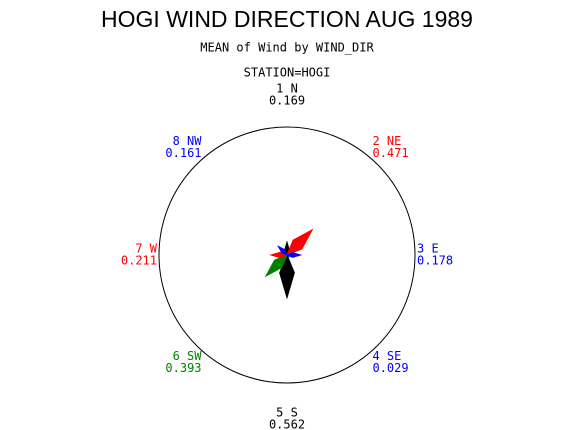 Image resolution: width=570 pixels, height=430 pixels. I want to click on value-label: 0.178, so click(435, 261).